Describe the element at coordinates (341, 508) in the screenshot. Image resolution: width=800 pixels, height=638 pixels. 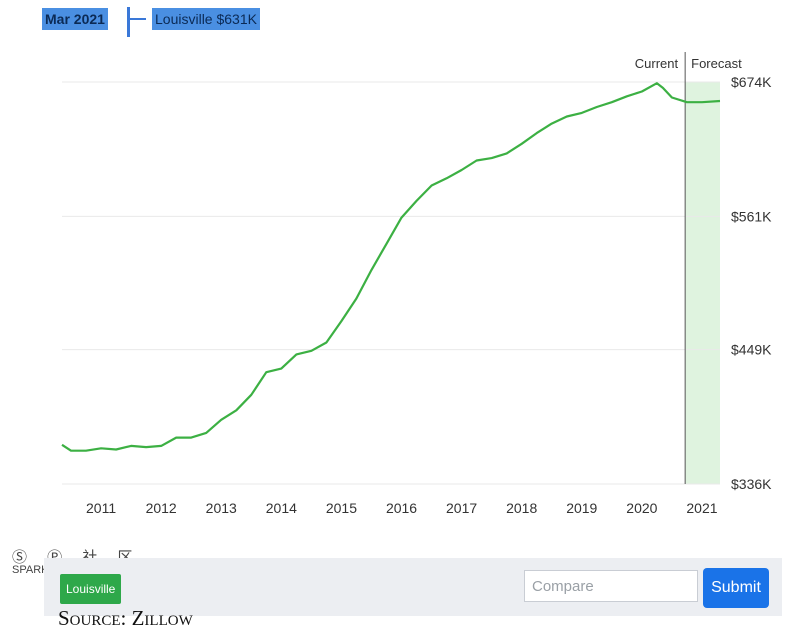
I see `x-tick-label: 2015` at that location.